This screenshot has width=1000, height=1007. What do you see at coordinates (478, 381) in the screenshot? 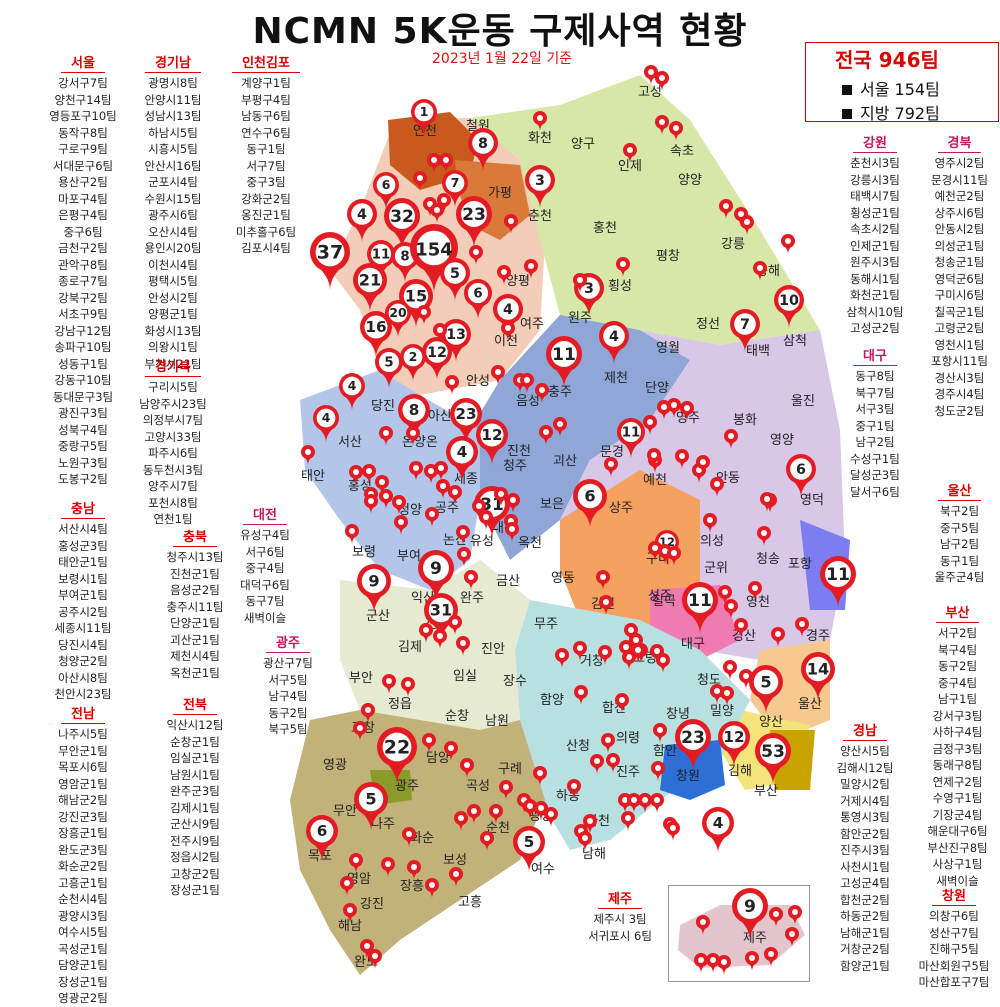
I see `place-label: 안성` at bounding box center [478, 381].